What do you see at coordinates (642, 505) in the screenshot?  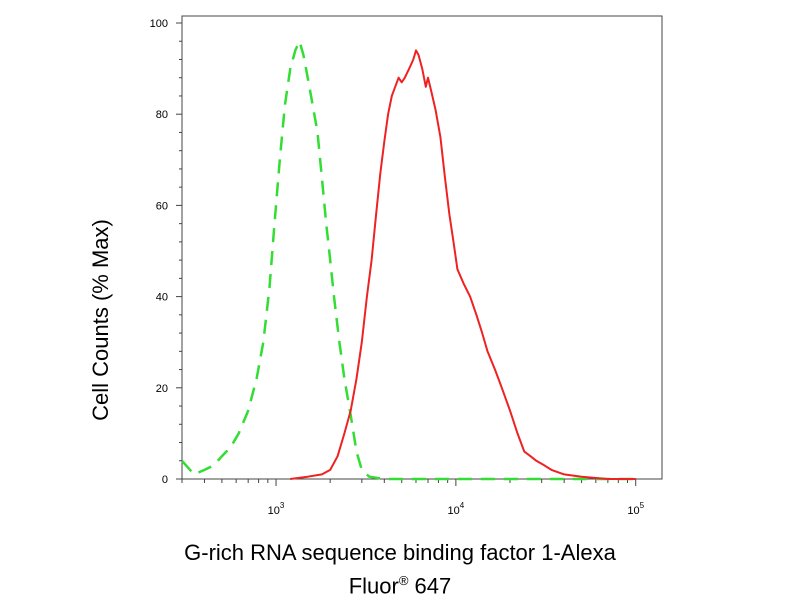 I see `x-tick-exponent: 5` at bounding box center [642, 505].